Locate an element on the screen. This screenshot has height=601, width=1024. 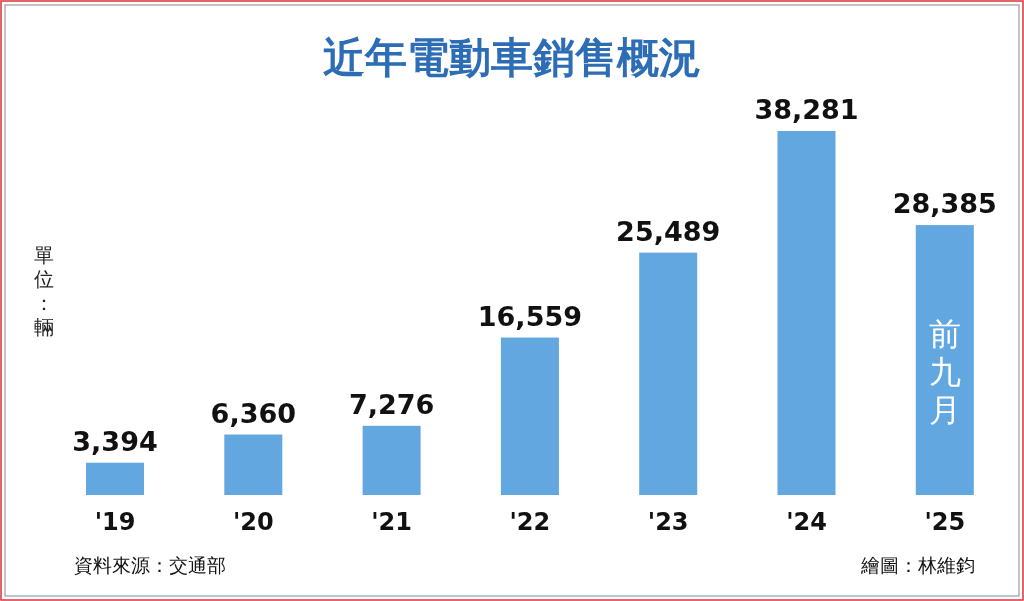
data-label: 38,281 is located at coordinates (806, 109).